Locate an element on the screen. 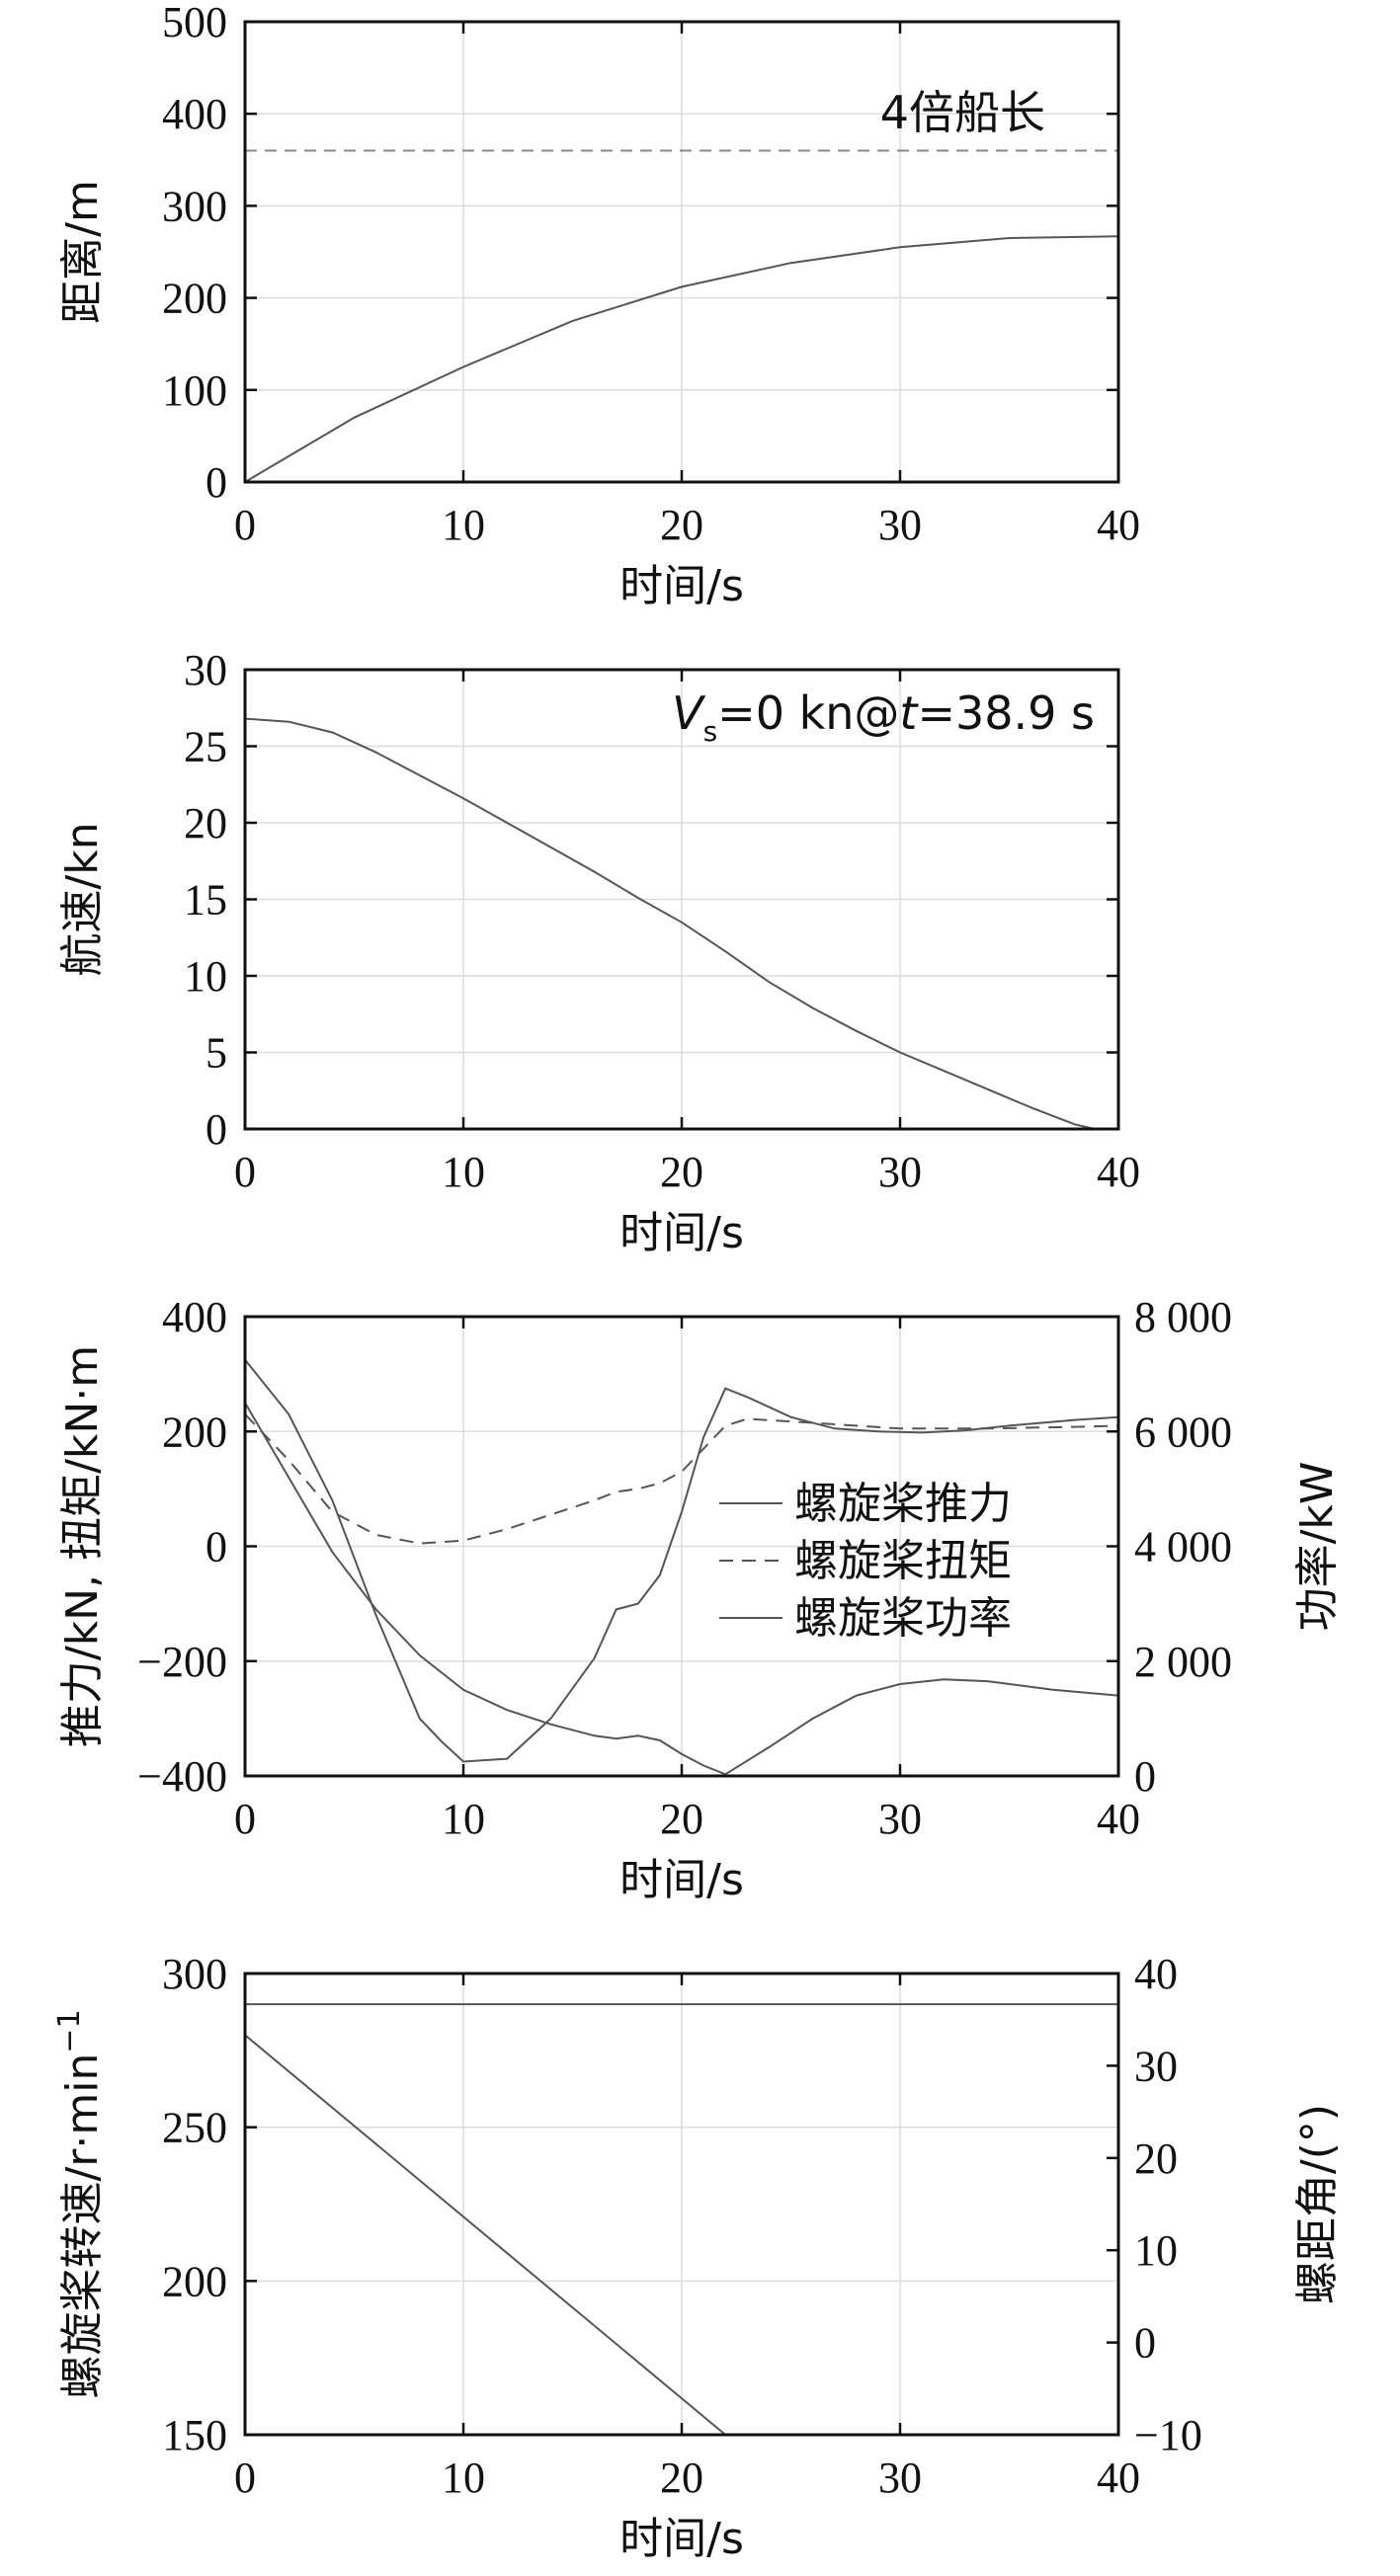 This screenshot has width=1400, height=2576. y2-tick-label: 20 is located at coordinates (1156, 2158).